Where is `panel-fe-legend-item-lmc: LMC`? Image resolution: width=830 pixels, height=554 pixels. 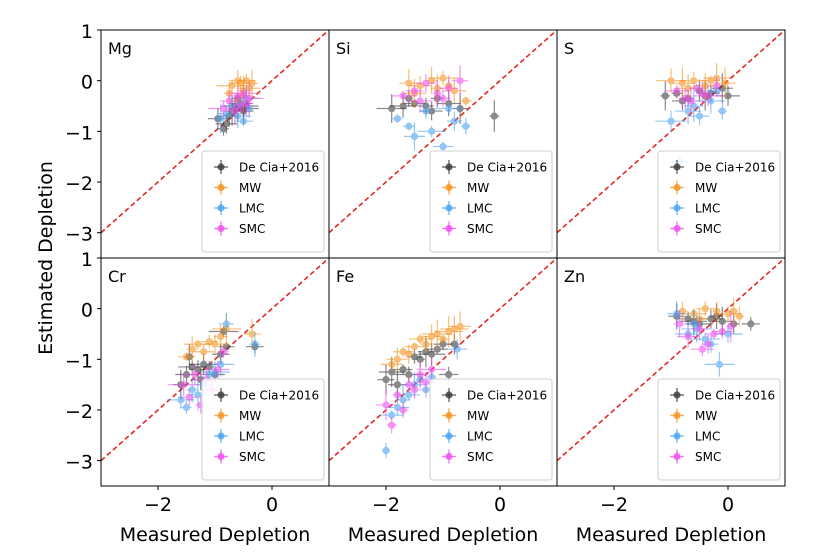
panel-fe-legend-item-lmc: LMC is located at coordinates (467, 436).